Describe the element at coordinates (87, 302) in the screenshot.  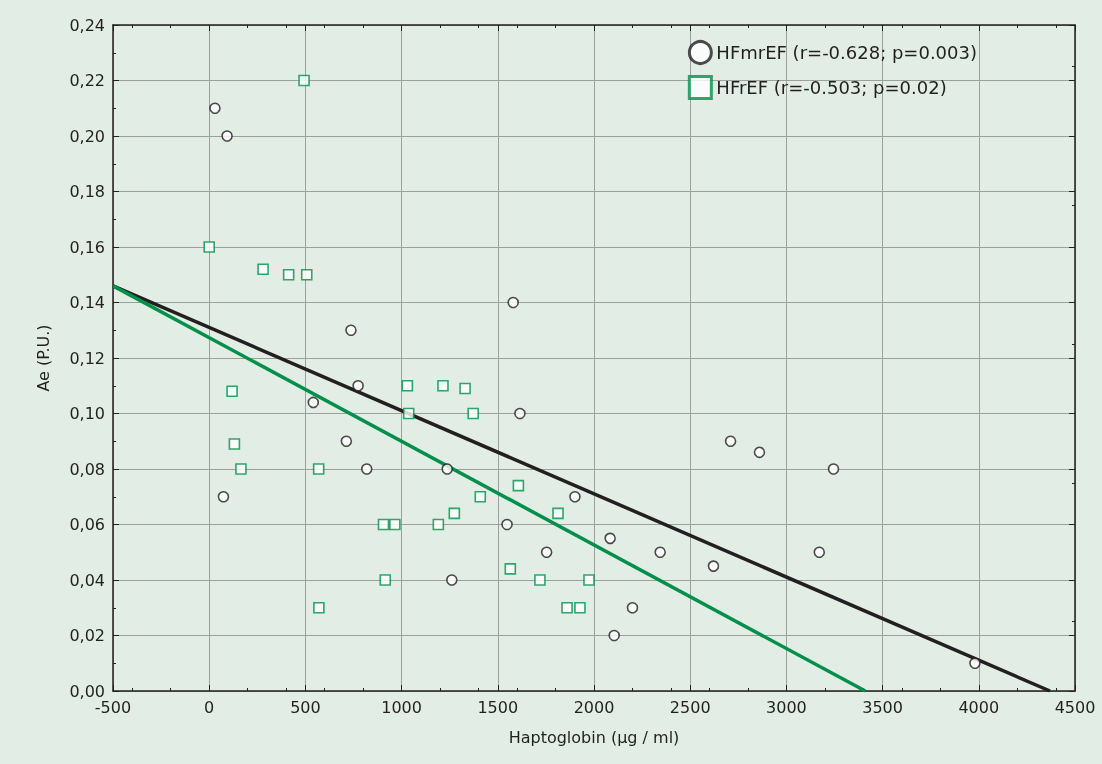
I see `y-tick-label: 0,14` at that location.